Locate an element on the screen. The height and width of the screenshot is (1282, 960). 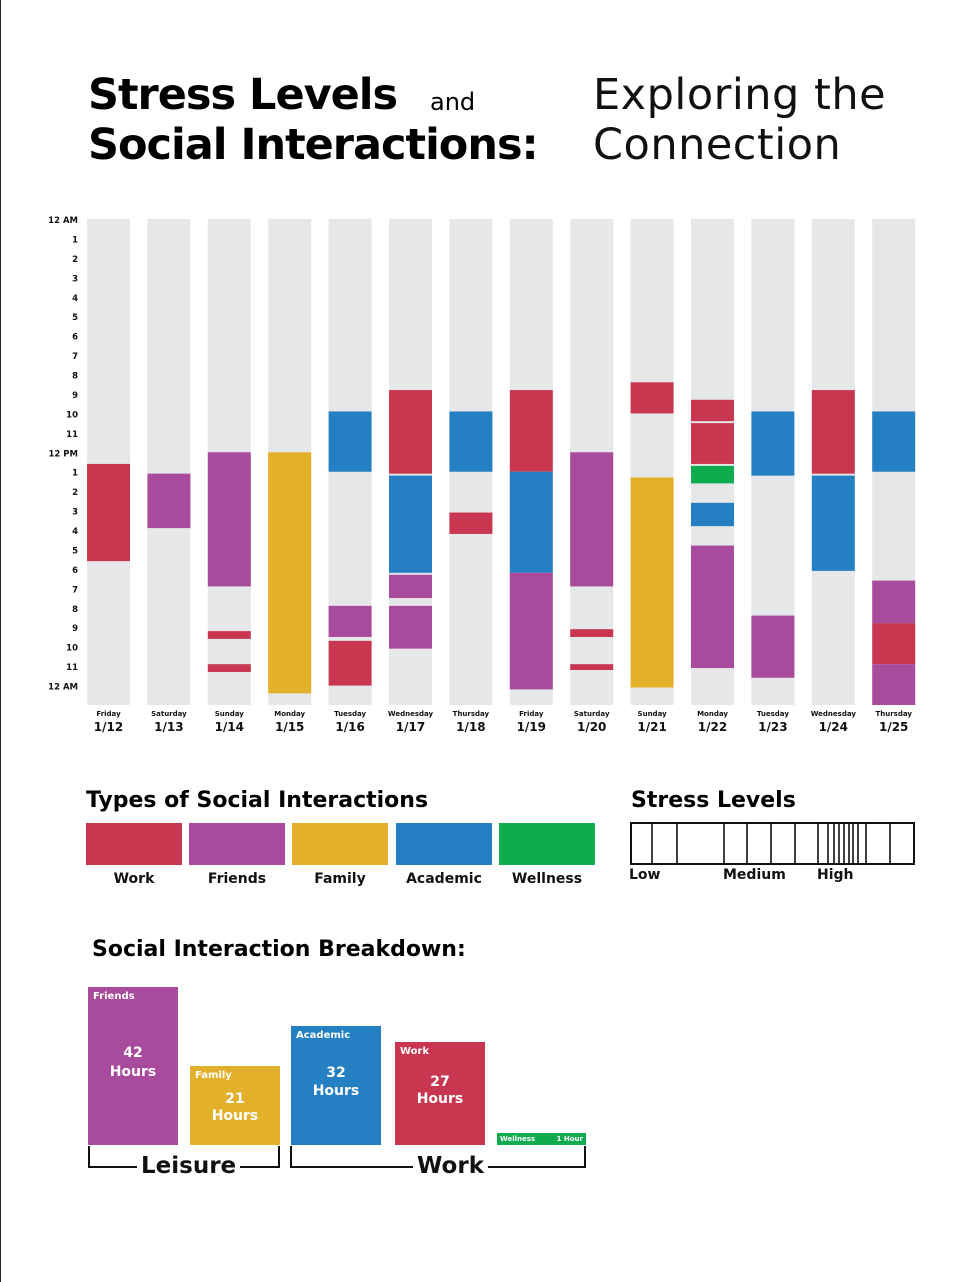
breakdown-work-hours: 27 is located at coordinates (440, 1082).